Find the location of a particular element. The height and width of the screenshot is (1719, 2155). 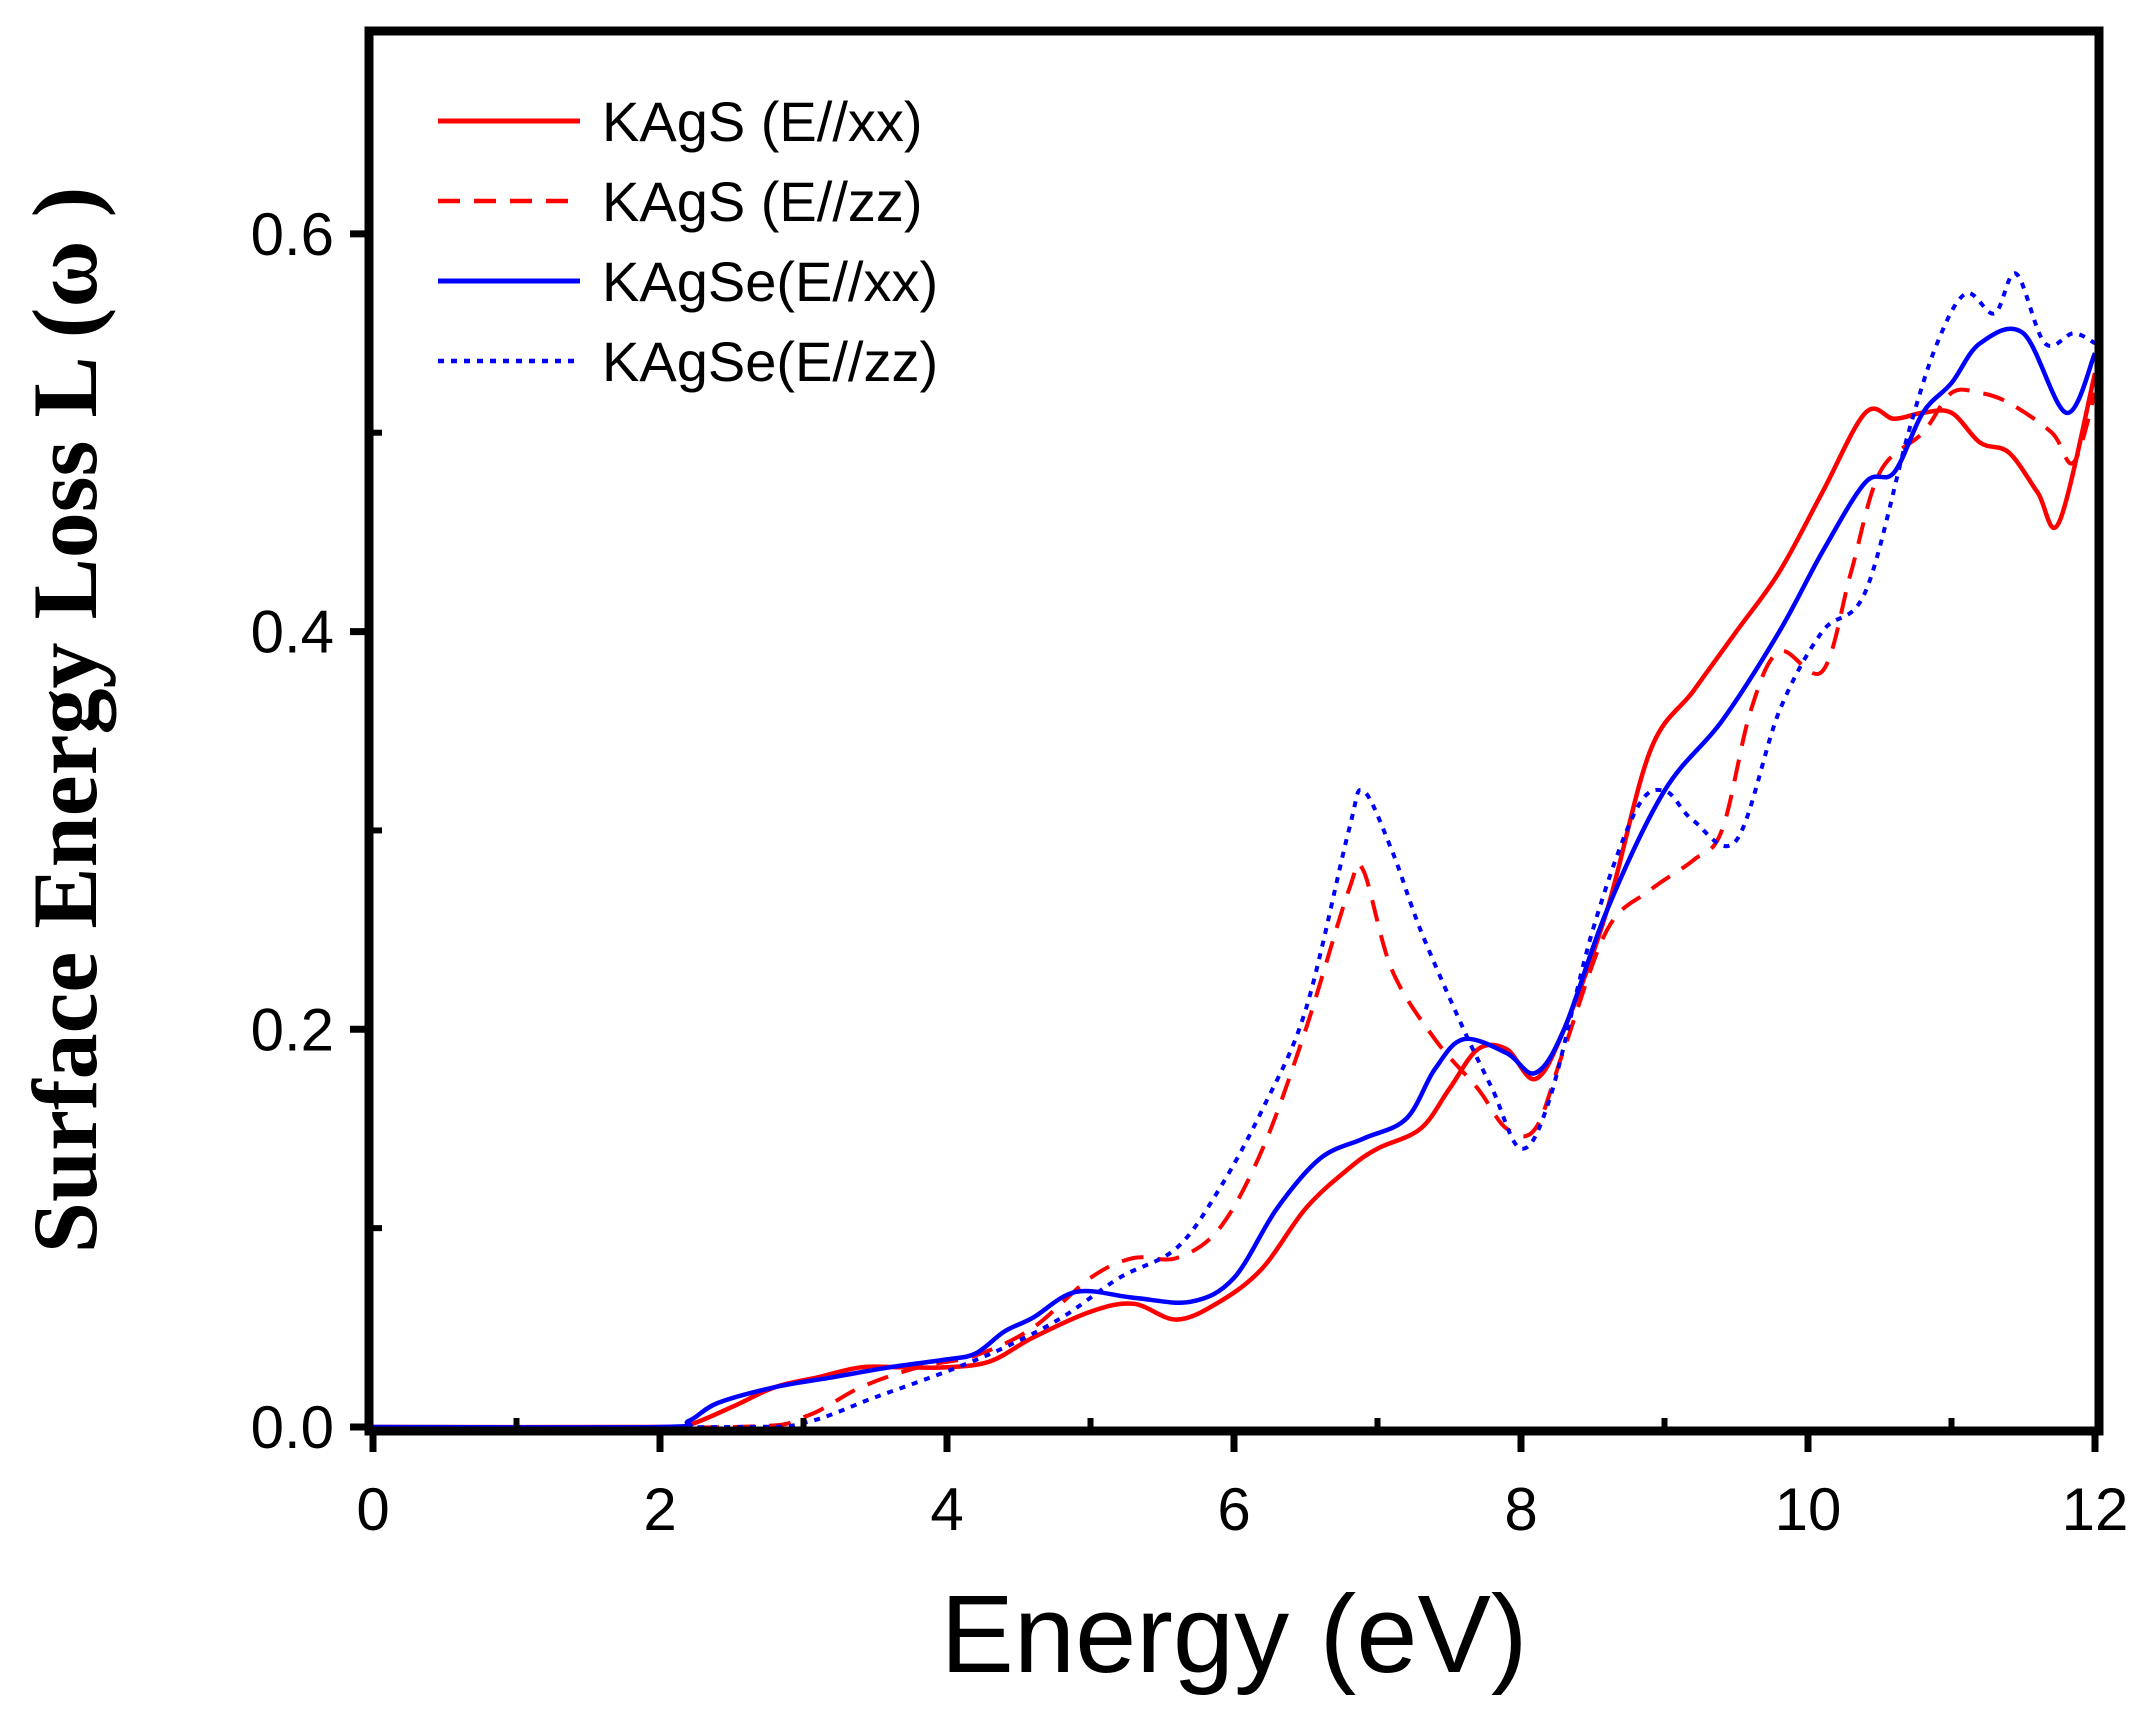

x-tick-label-2: 4 is located at coordinates (946, 1509).